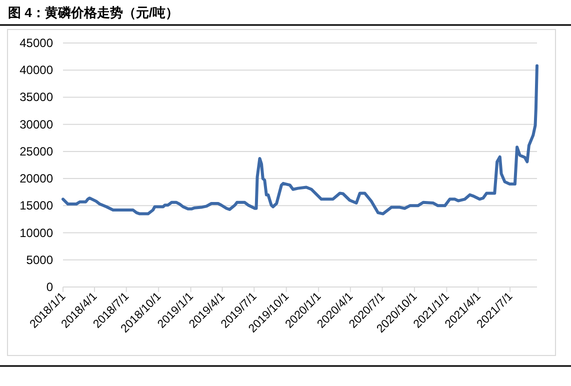 The width and height of the screenshot is (571, 386). Describe the element at coordinates (37, 205) in the screenshot. I see `y-tick-label: 15000` at that location.